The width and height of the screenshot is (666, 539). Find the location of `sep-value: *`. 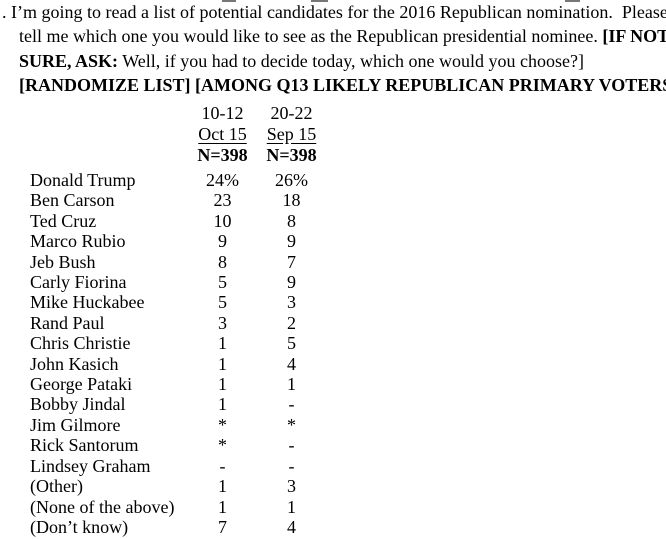

sep-value: * is located at coordinates (291, 424).